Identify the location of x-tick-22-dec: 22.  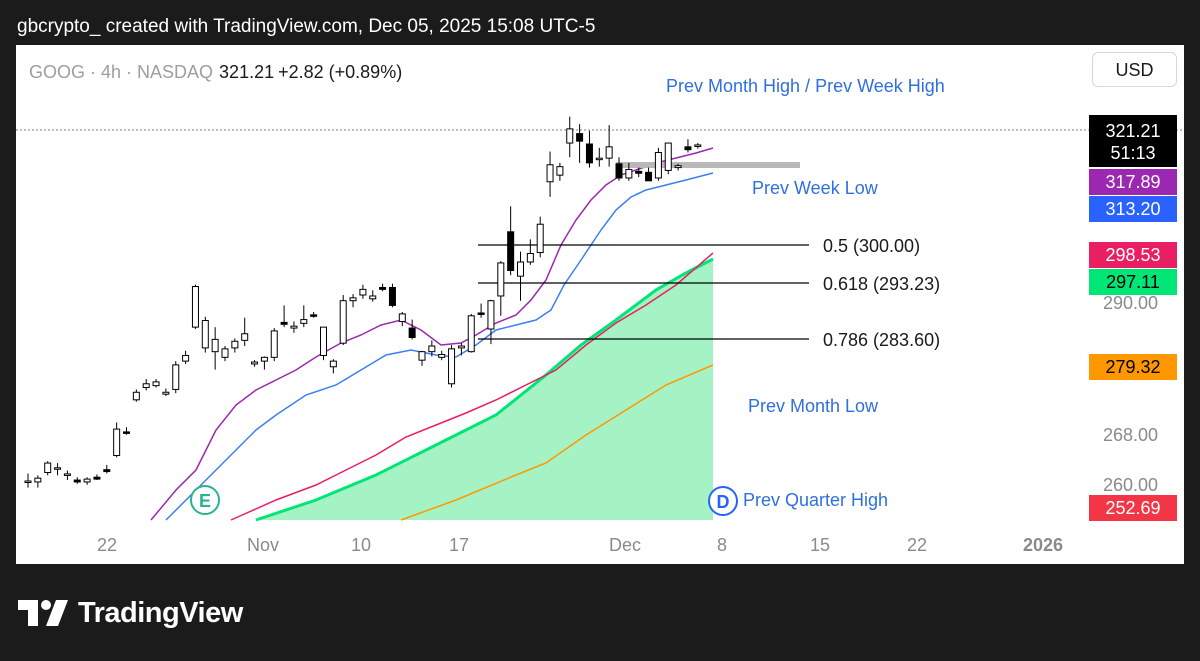
(917, 545).